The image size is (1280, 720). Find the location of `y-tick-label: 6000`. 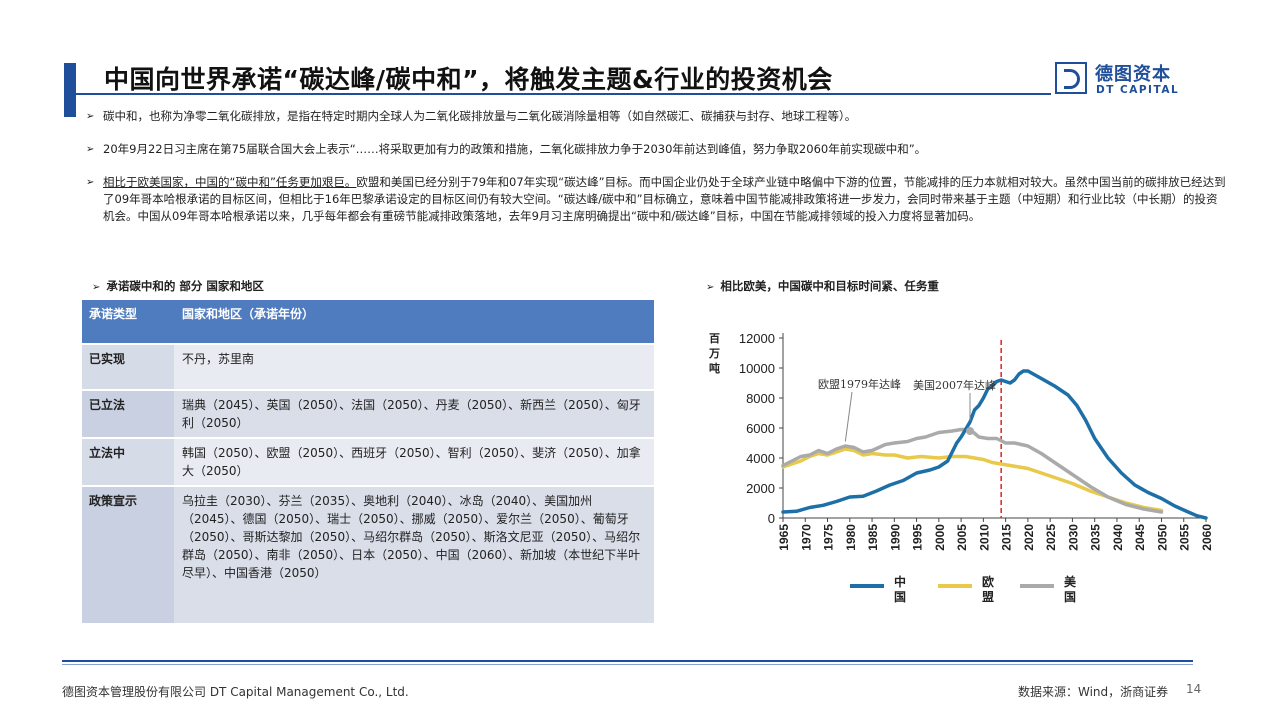

y-tick-label: 6000 is located at coordinates (760, 428).